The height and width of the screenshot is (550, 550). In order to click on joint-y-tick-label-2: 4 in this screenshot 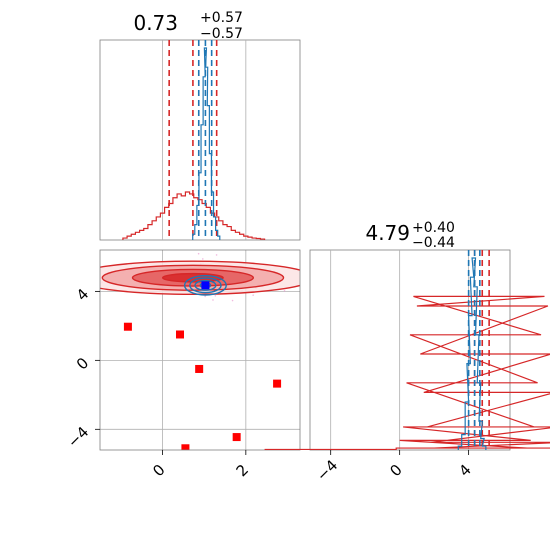, I will do `click(82, 294)`.